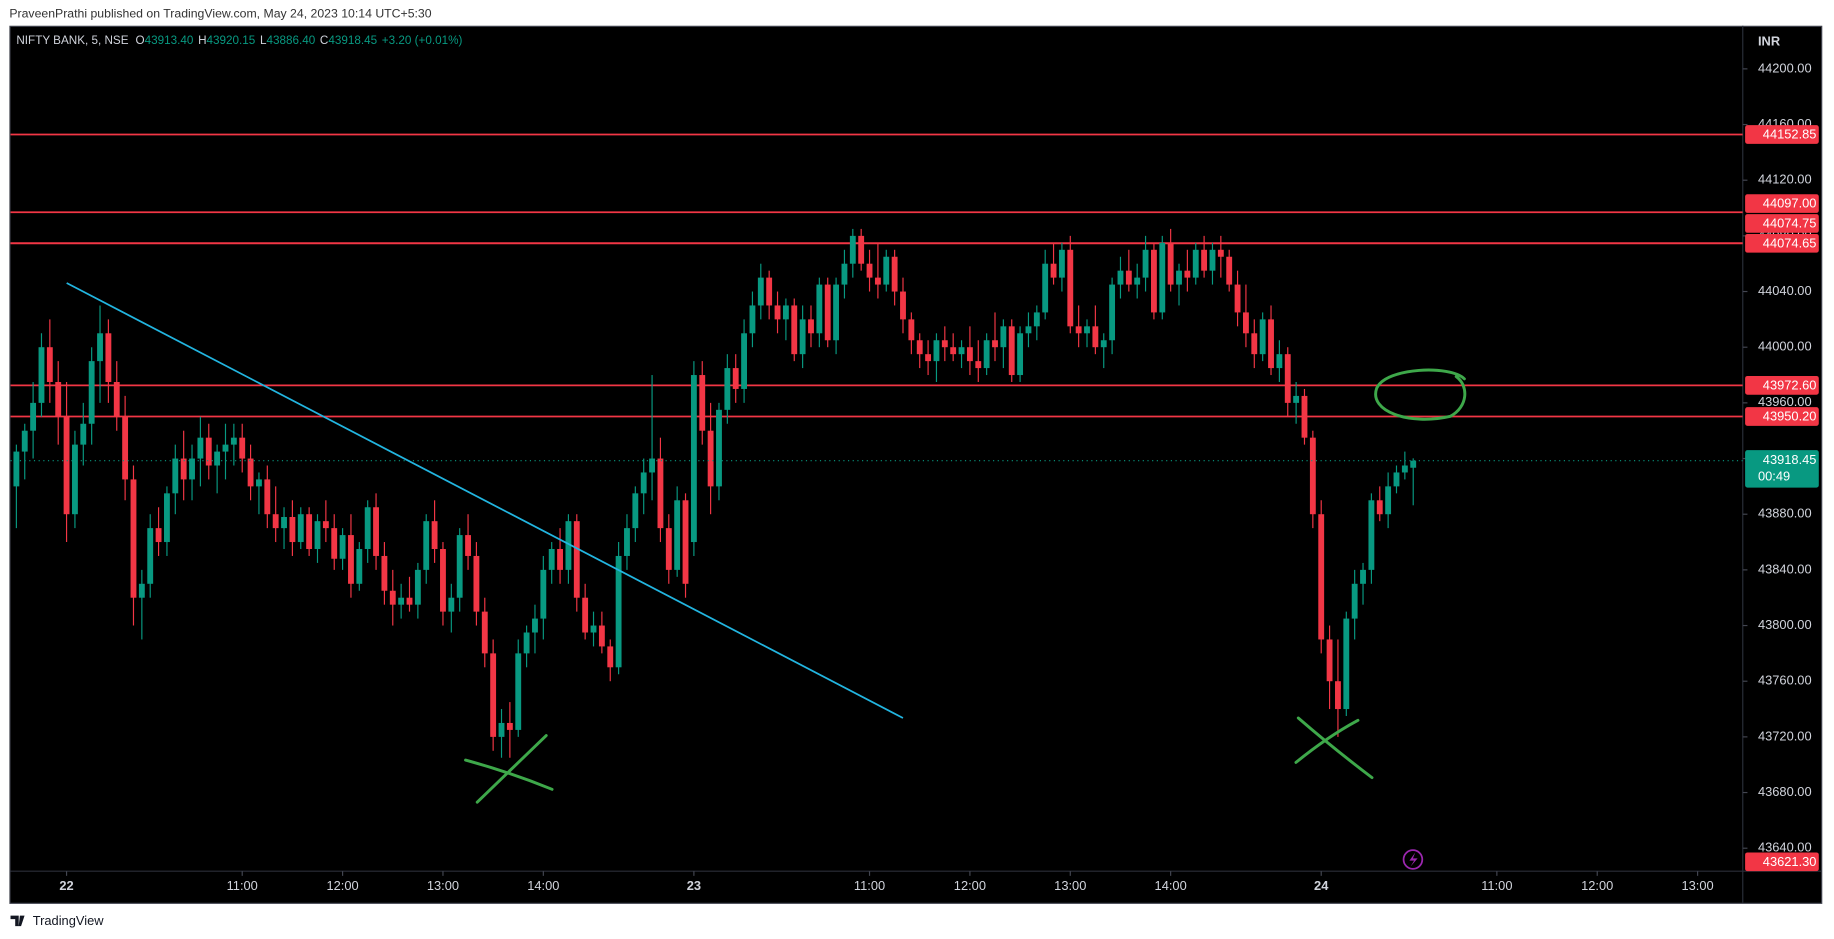 Image resolution: width=1834 pixels, height=939 pixels. Describe the element at coordinates (1785, 513) in the screenshot. I see `y-tick-label: 43880.00` at that location.